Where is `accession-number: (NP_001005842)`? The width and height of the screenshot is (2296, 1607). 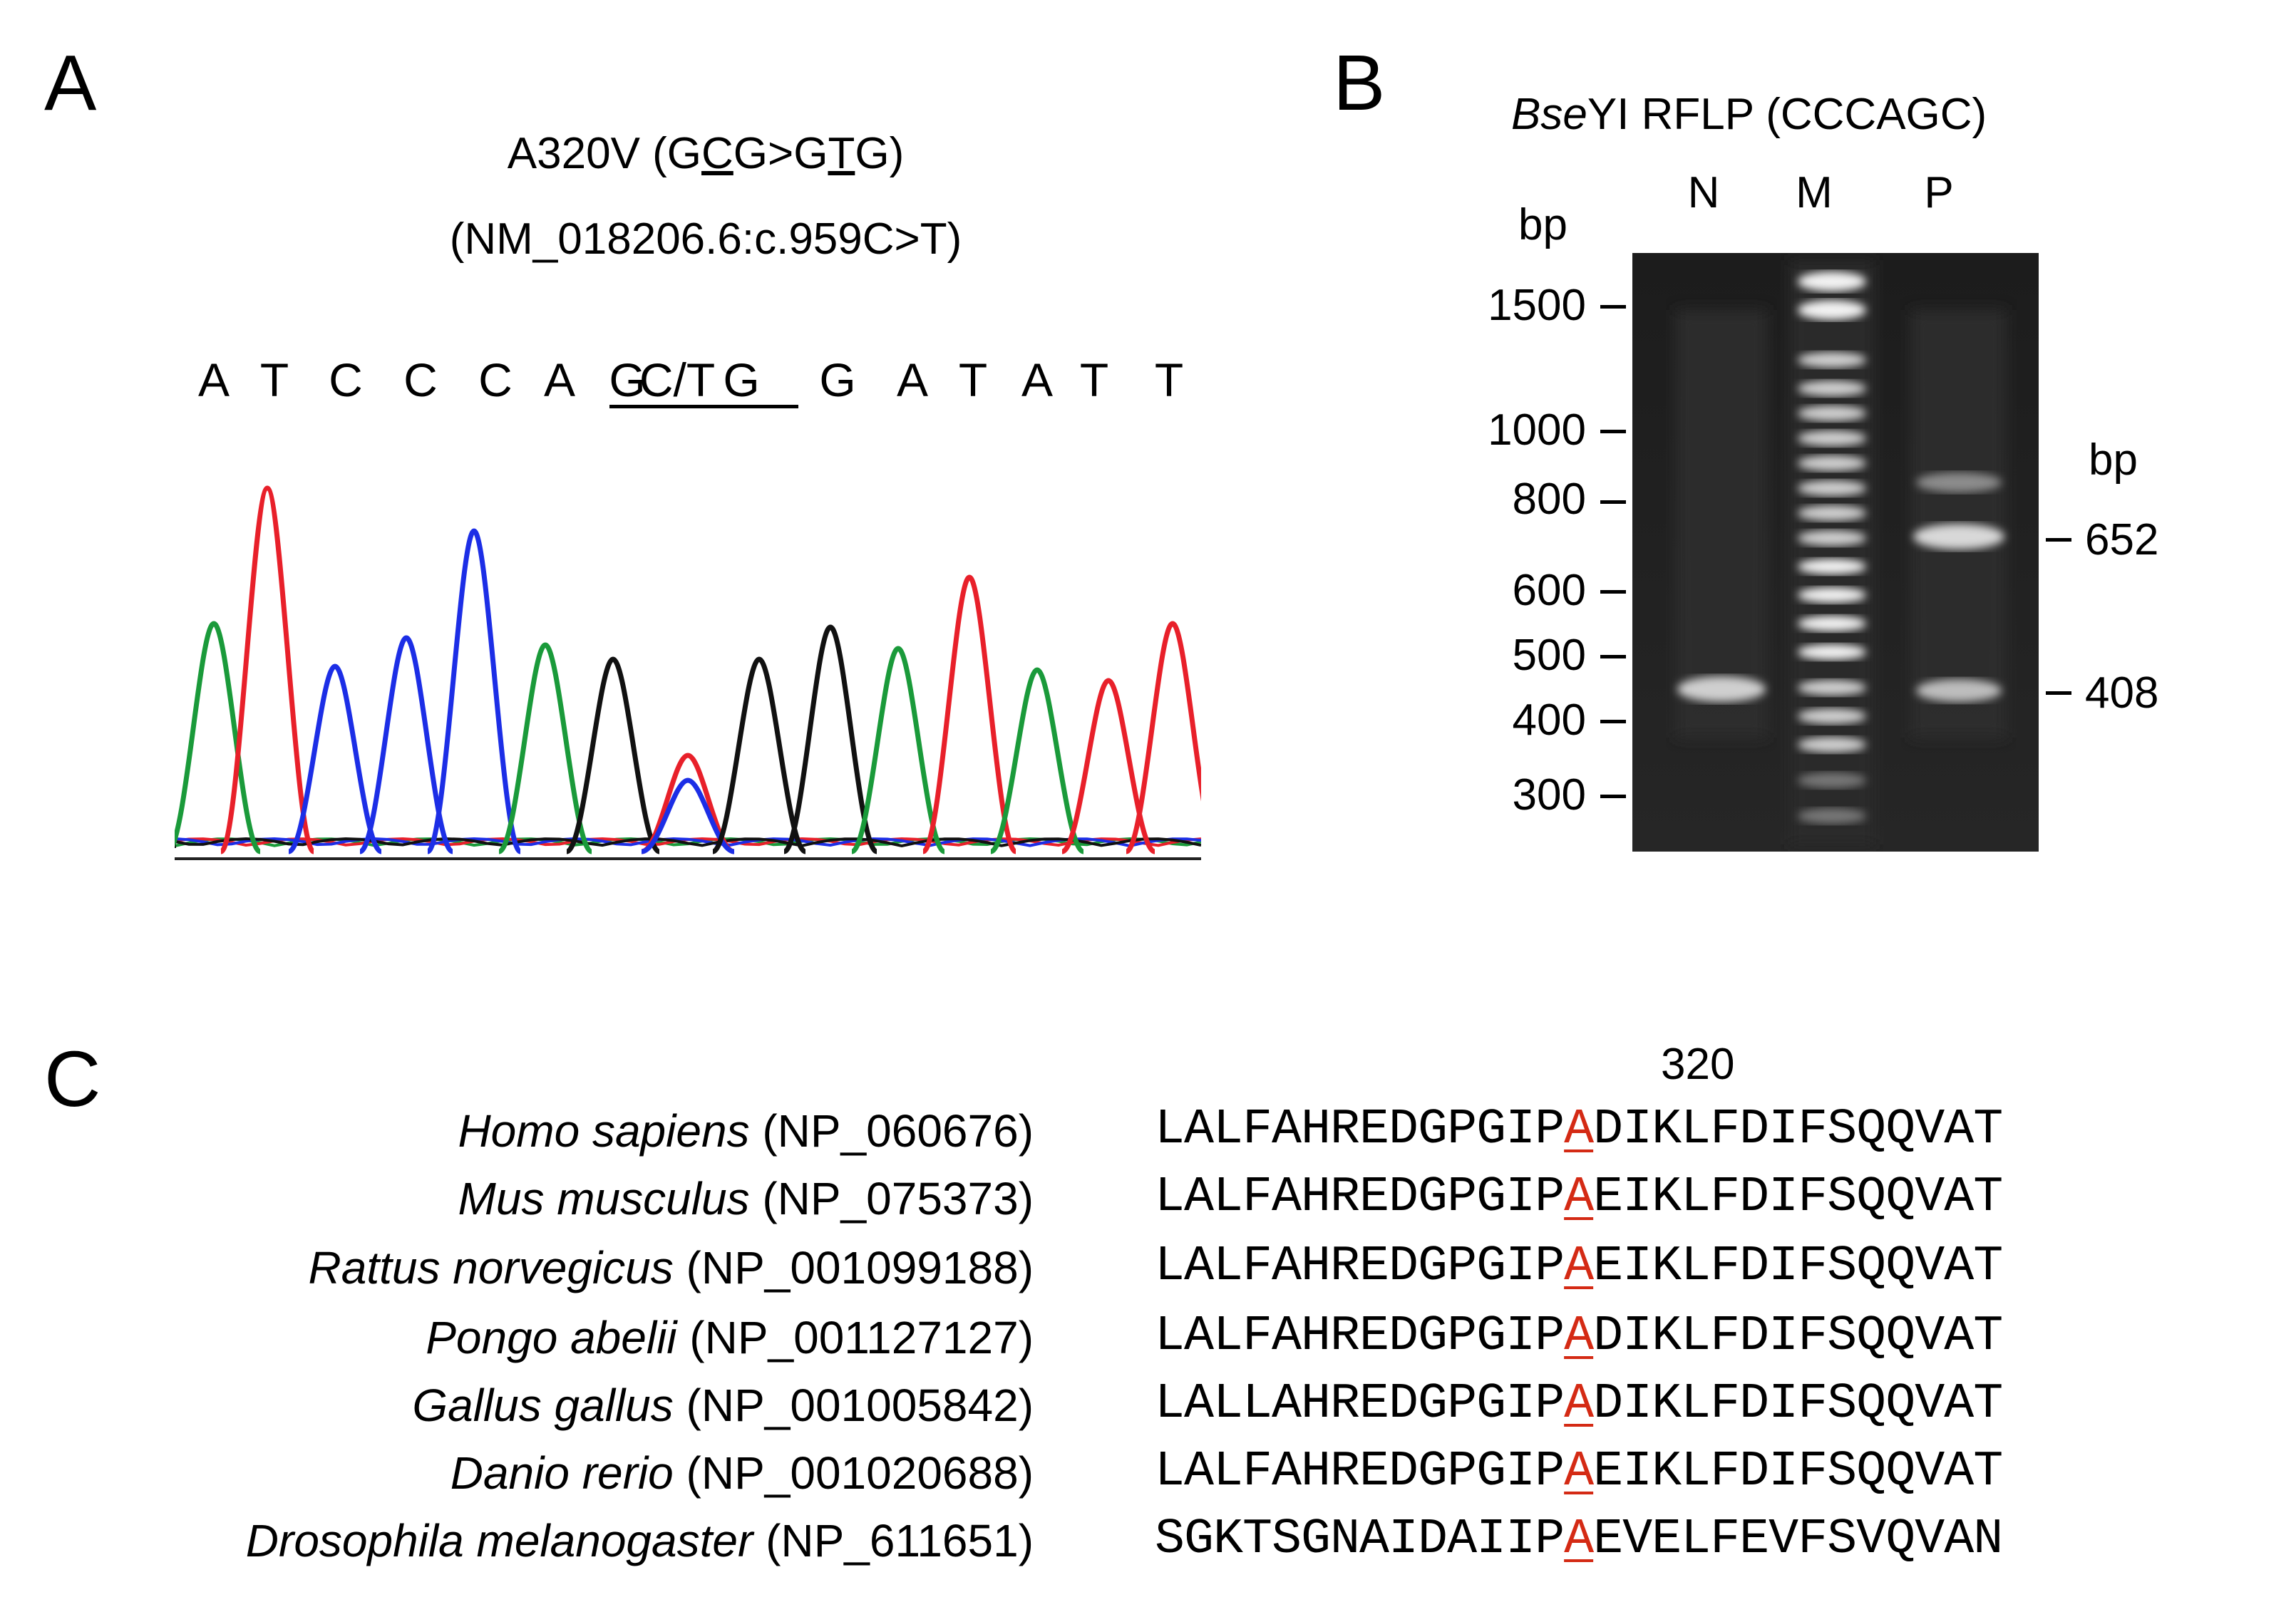
accession-number: (NP_001005842) is located at coordinates (860, 1405).